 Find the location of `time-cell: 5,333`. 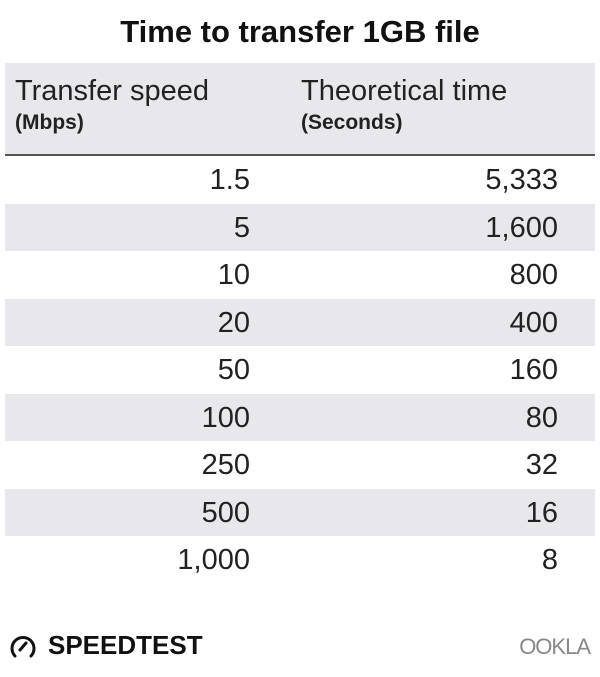

time-cell: 5,333 is located at coordinates (521, 180).